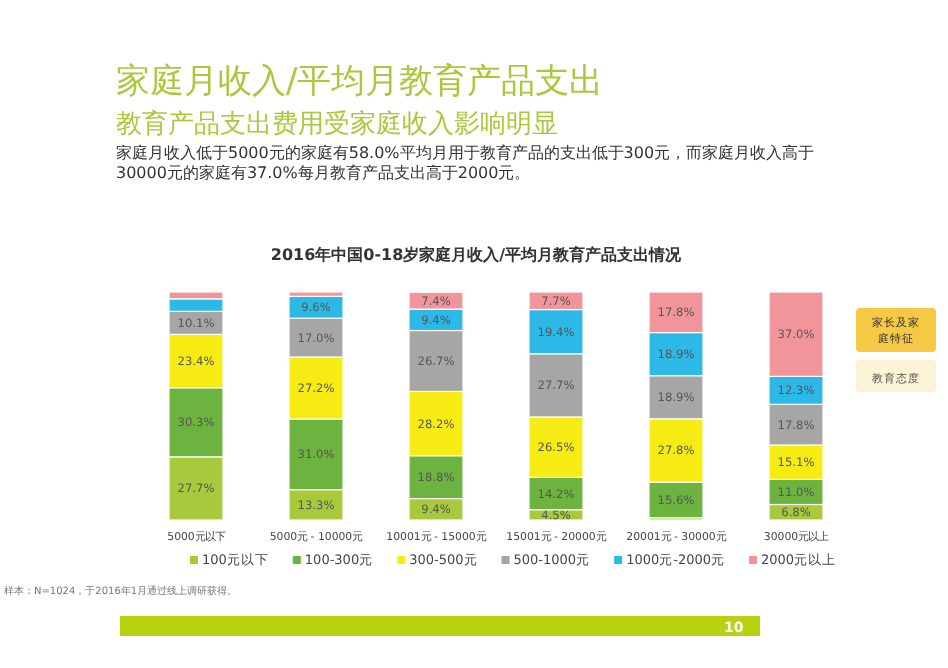  What do you see at coordinates (466, 164) in the screenshot?
I see `text: 家庭月收入低于5000元的家庭有58.0%平均月用于教育产品的支出低于300元，而家庭月收入高于30000元的家庭有37.0%每月教育产品支出高于2000元。` at bounding box center [466, 164].